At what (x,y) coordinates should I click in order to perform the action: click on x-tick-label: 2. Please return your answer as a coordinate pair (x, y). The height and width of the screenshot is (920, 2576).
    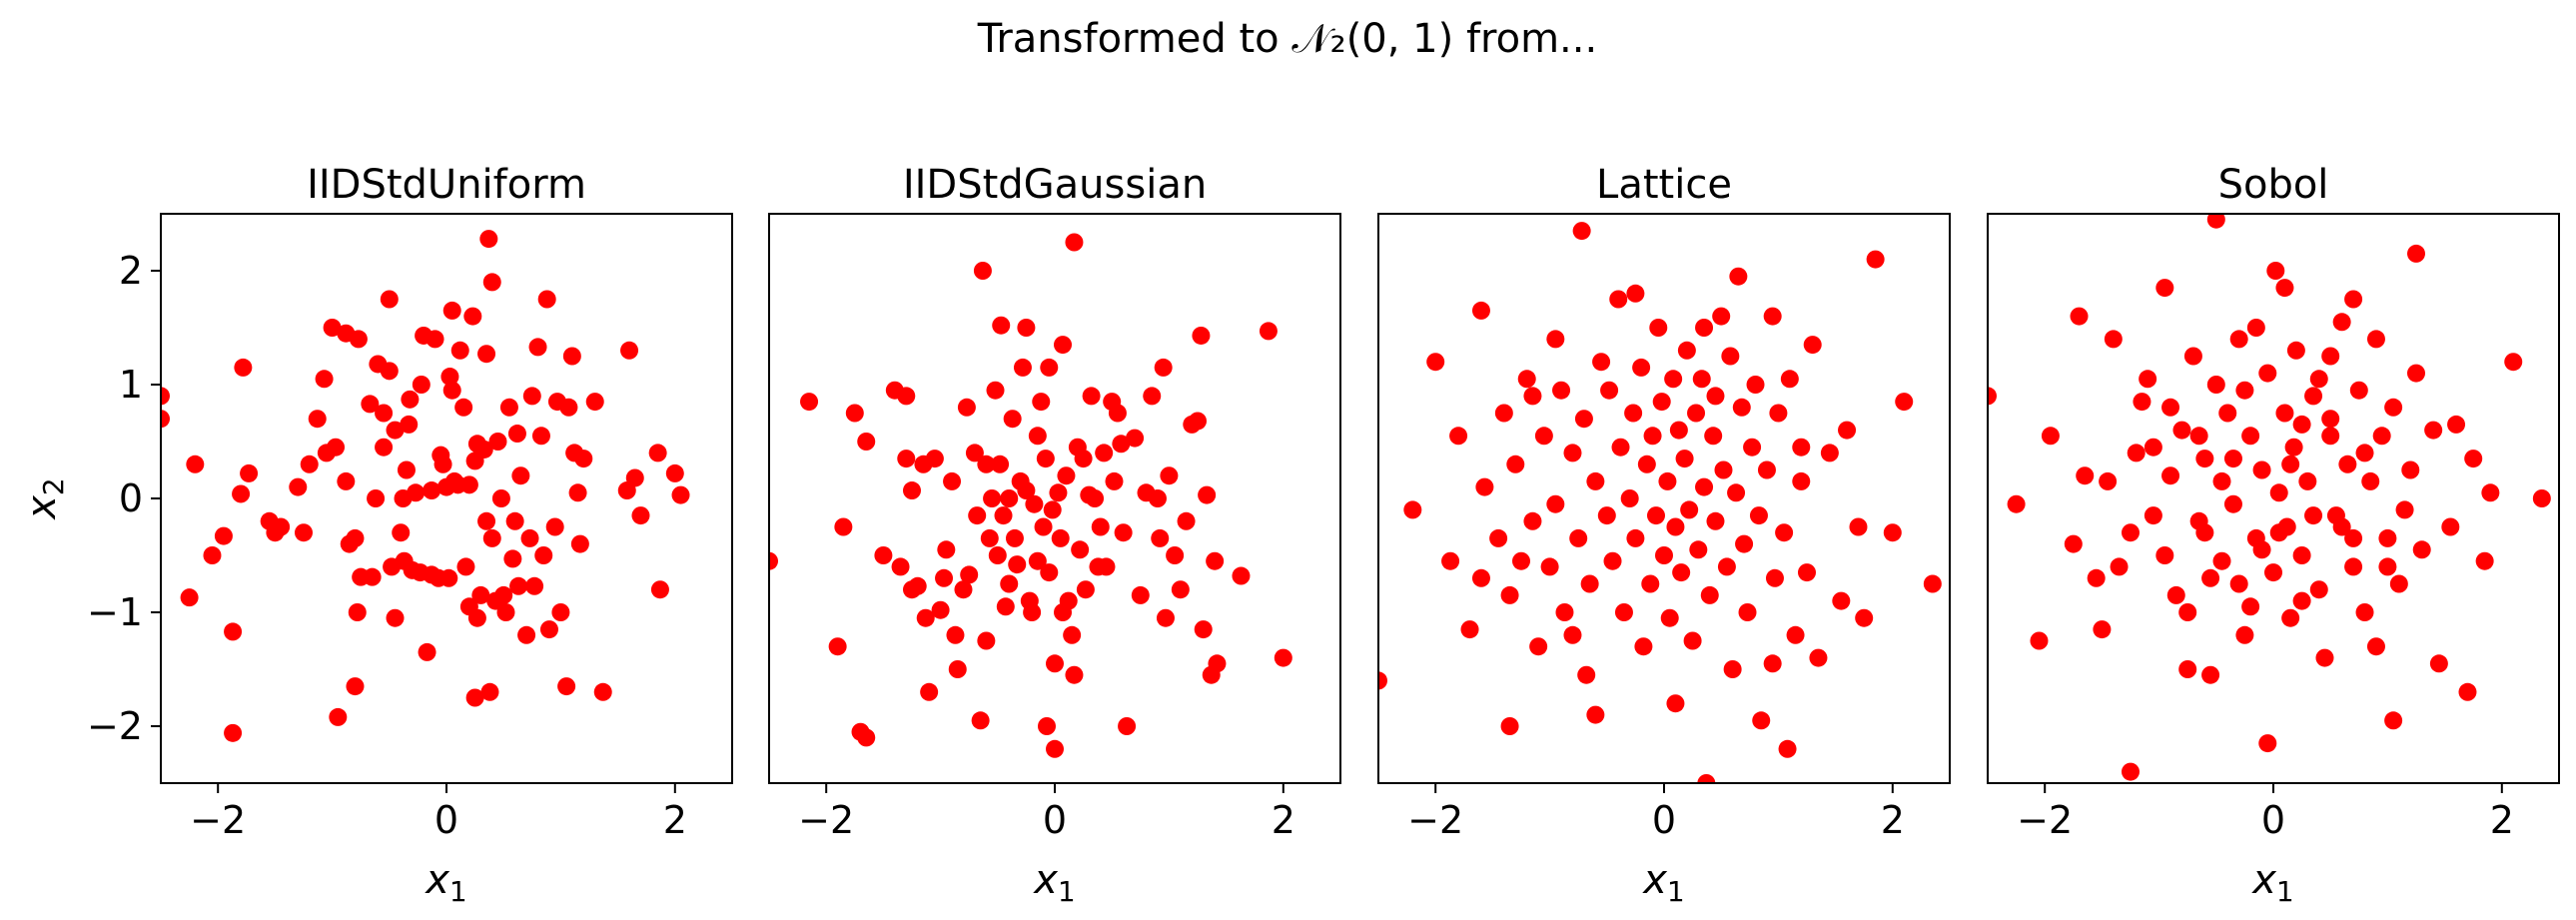
    Looking at the image, I should click on (1893, 820).